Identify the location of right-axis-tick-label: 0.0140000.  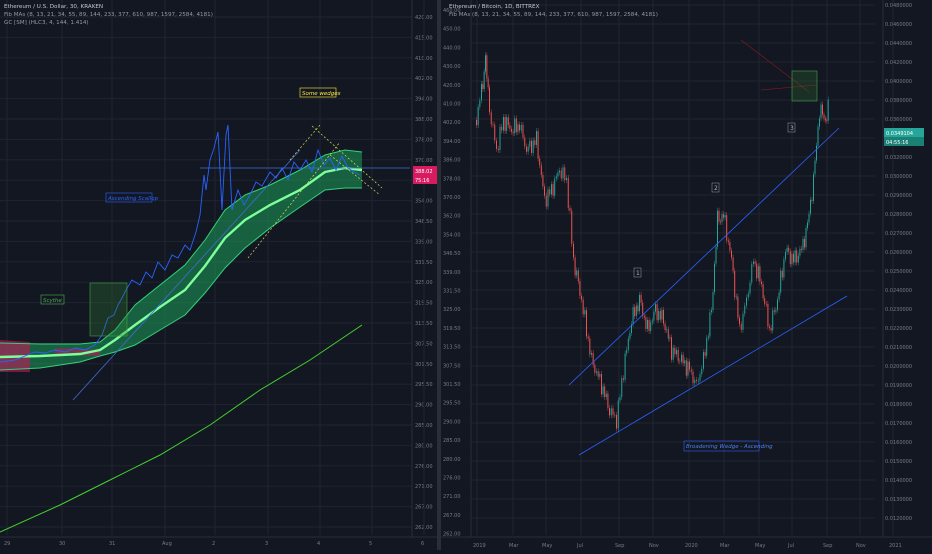
(898, 481).